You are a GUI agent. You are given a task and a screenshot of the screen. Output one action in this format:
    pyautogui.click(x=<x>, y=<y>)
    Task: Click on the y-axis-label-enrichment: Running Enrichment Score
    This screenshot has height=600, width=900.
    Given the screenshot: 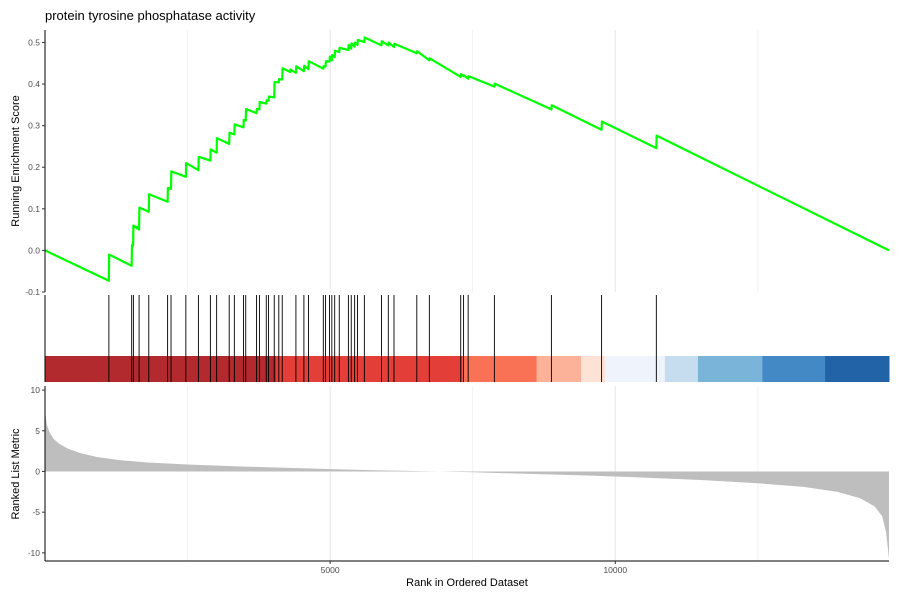 What is the action you would take?
    pyautogui.click(x=16, y=160)
    